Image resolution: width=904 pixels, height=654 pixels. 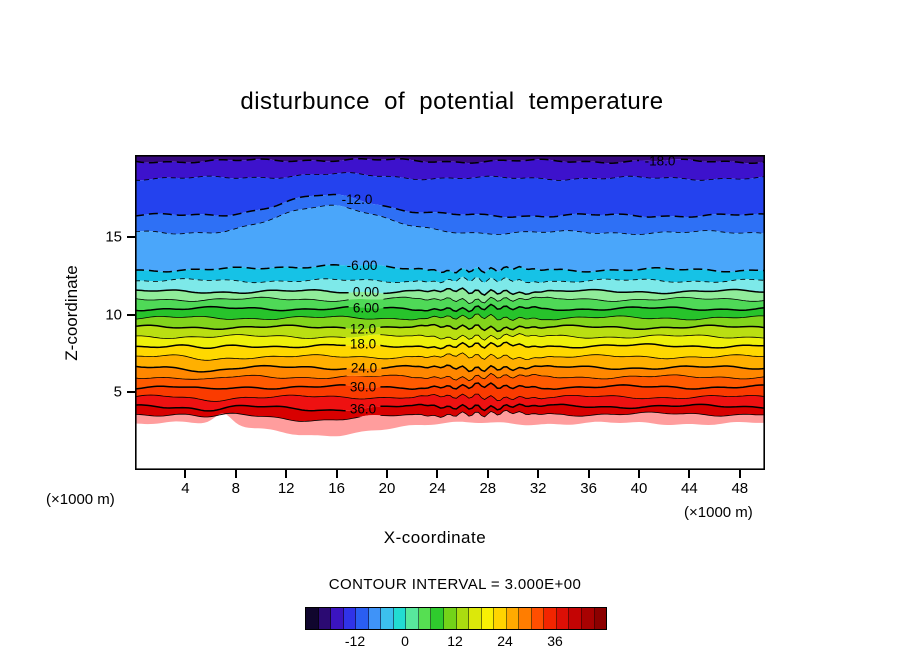 I want to click on x-tick-label: 12, so click(x=286, y=488).